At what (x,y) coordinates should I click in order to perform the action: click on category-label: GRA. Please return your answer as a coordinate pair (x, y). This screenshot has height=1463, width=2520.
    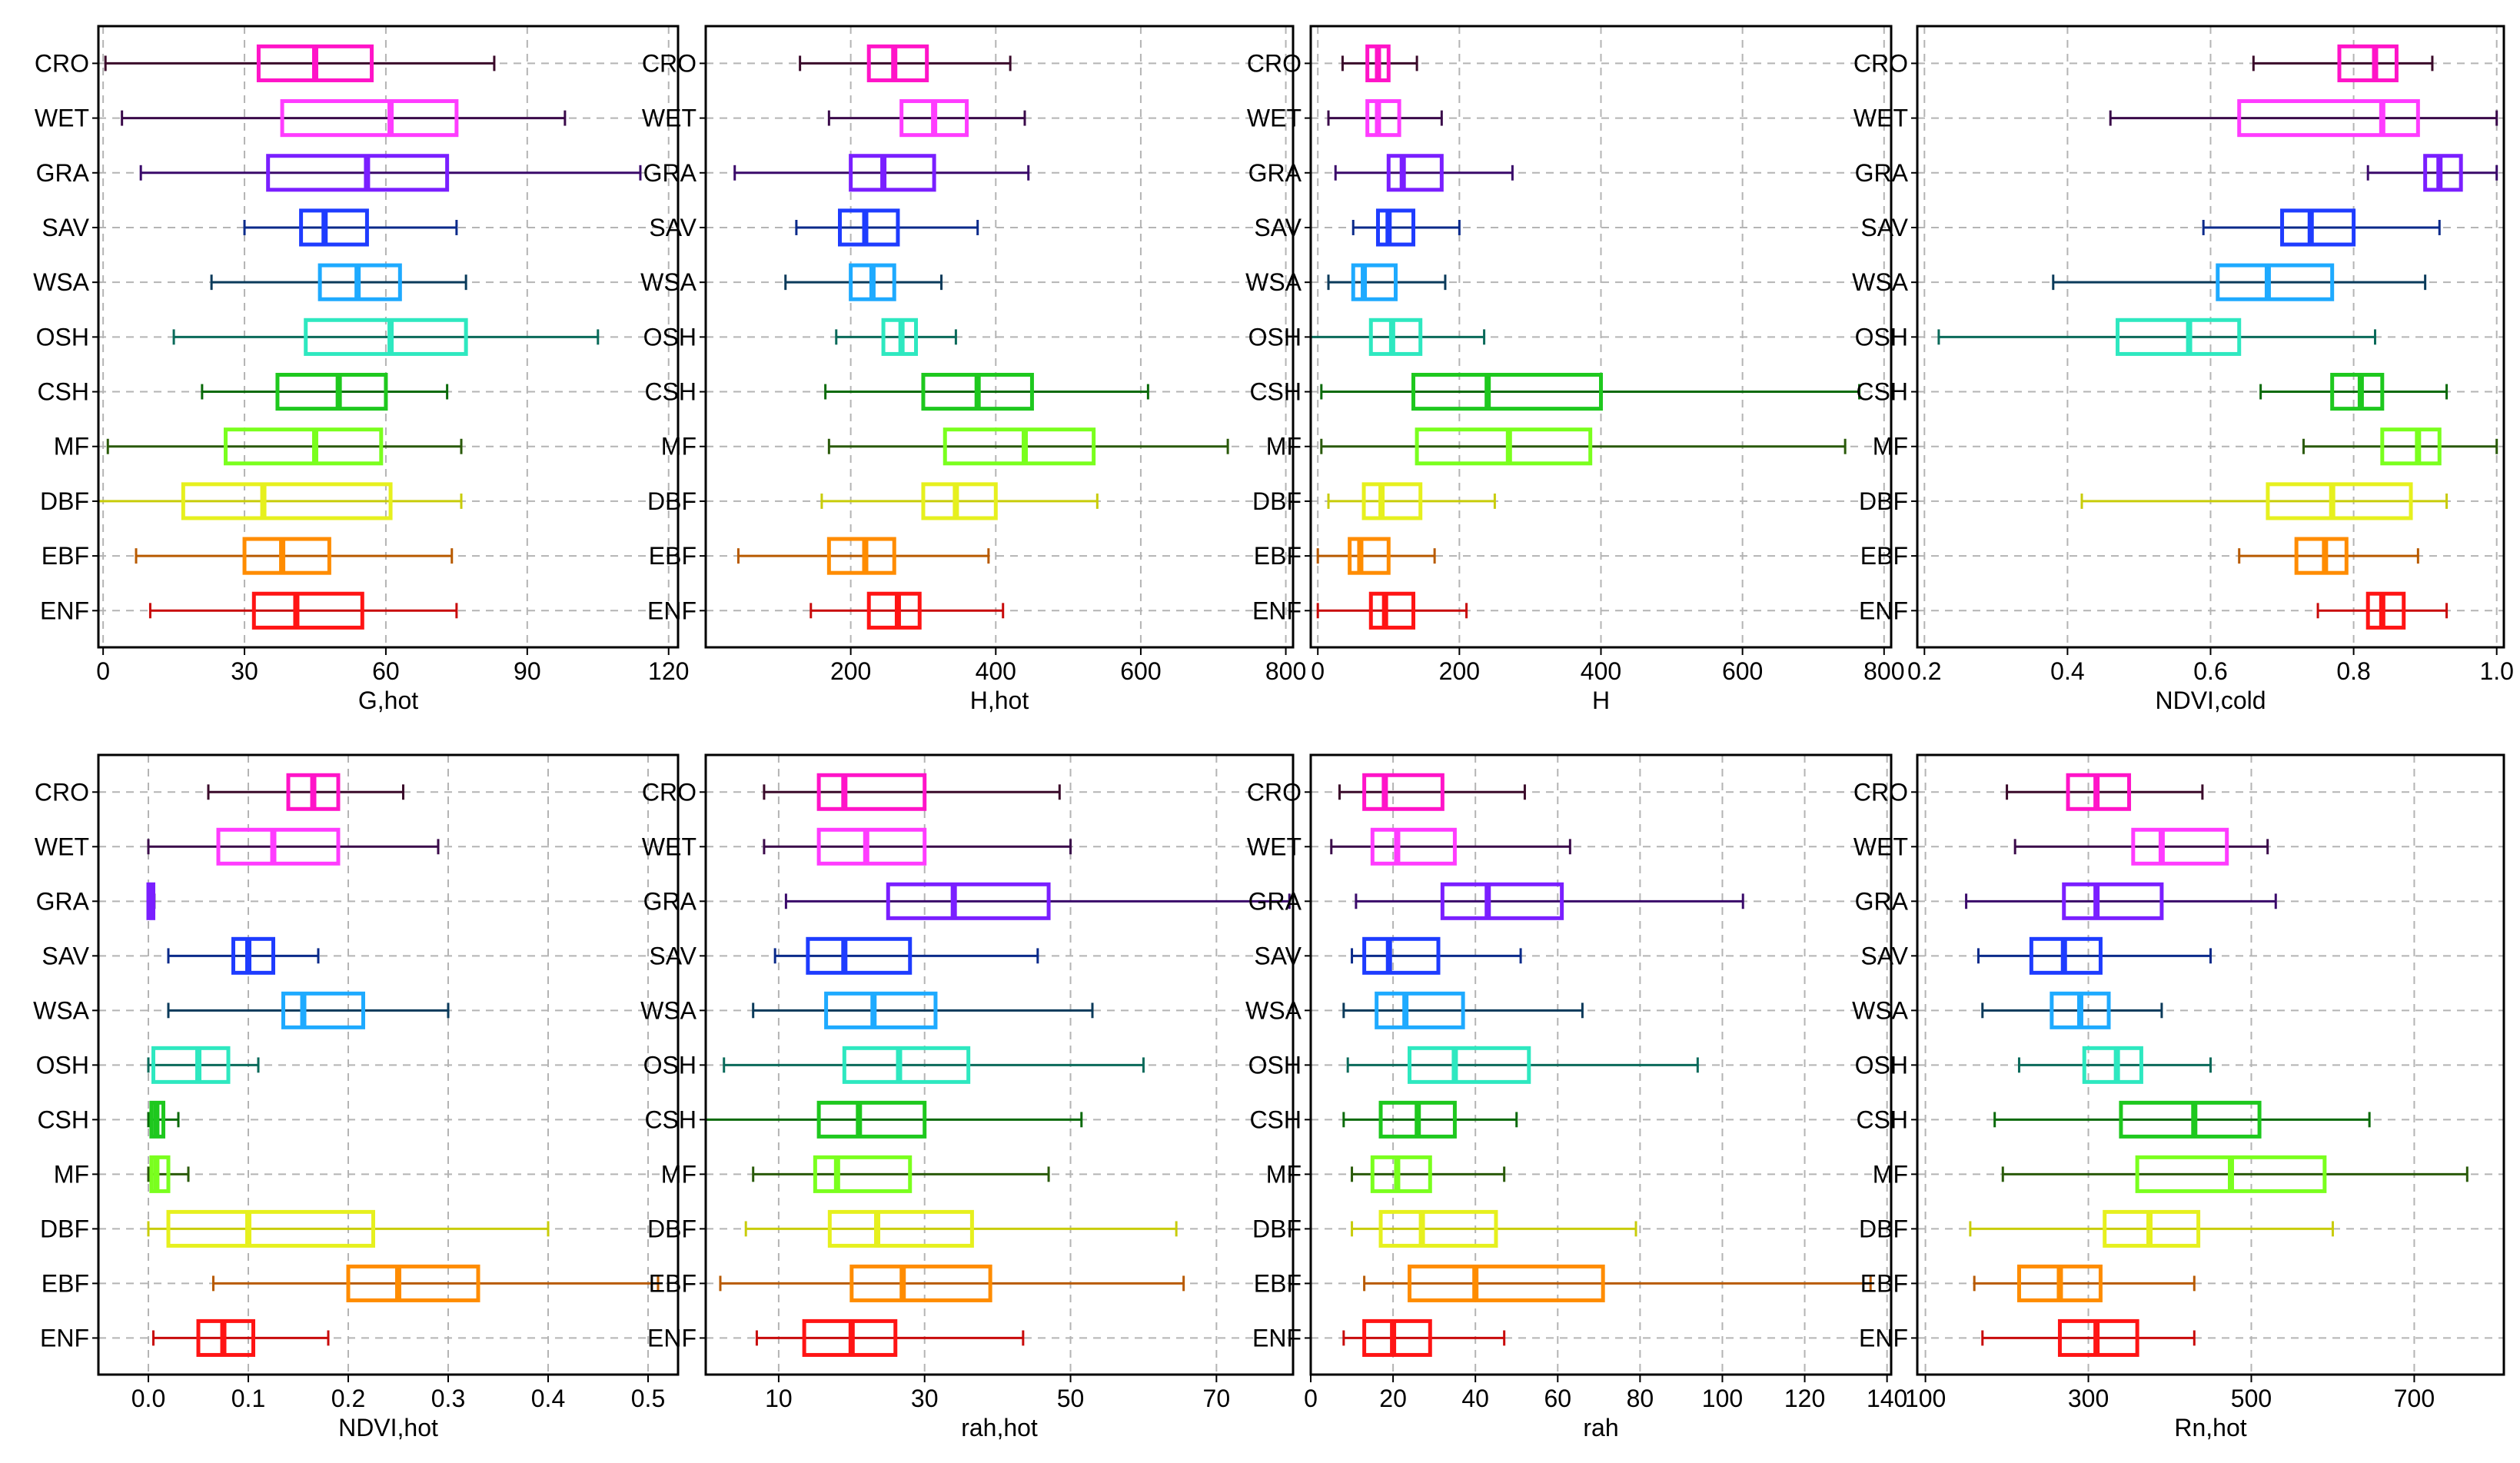
    Looking at the image, I should click on (1275, 173).